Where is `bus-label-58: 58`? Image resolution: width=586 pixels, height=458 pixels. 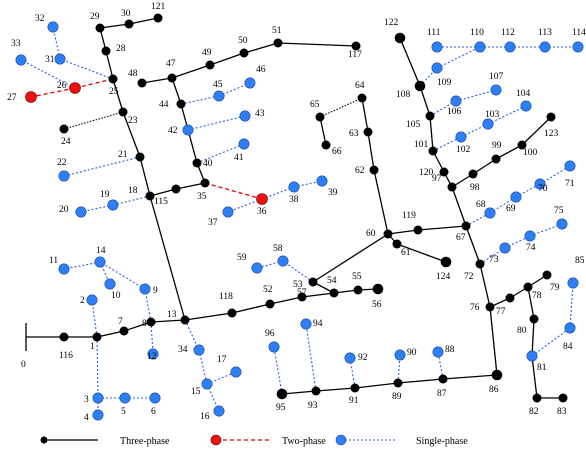 bus-label-58: 58 is located at coordinates (278, 249).